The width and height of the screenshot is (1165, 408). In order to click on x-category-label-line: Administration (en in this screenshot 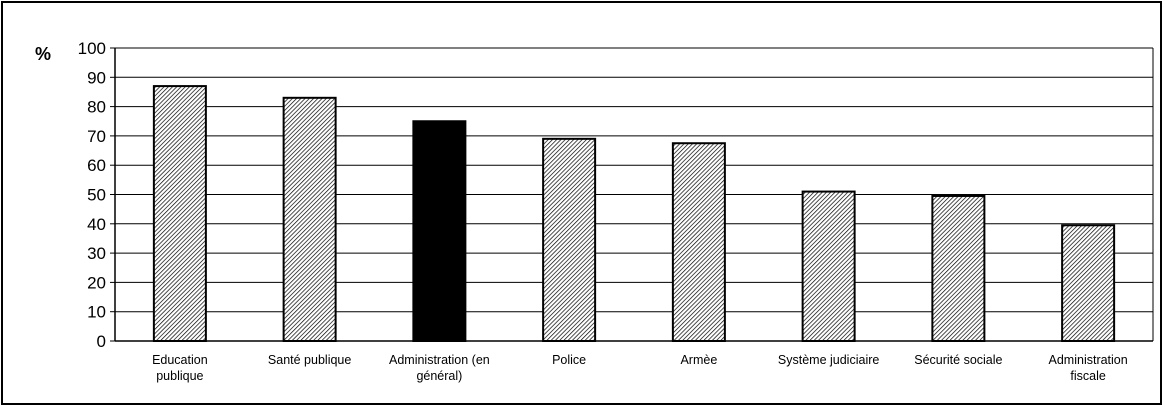, I will do `click(439, 360)`.